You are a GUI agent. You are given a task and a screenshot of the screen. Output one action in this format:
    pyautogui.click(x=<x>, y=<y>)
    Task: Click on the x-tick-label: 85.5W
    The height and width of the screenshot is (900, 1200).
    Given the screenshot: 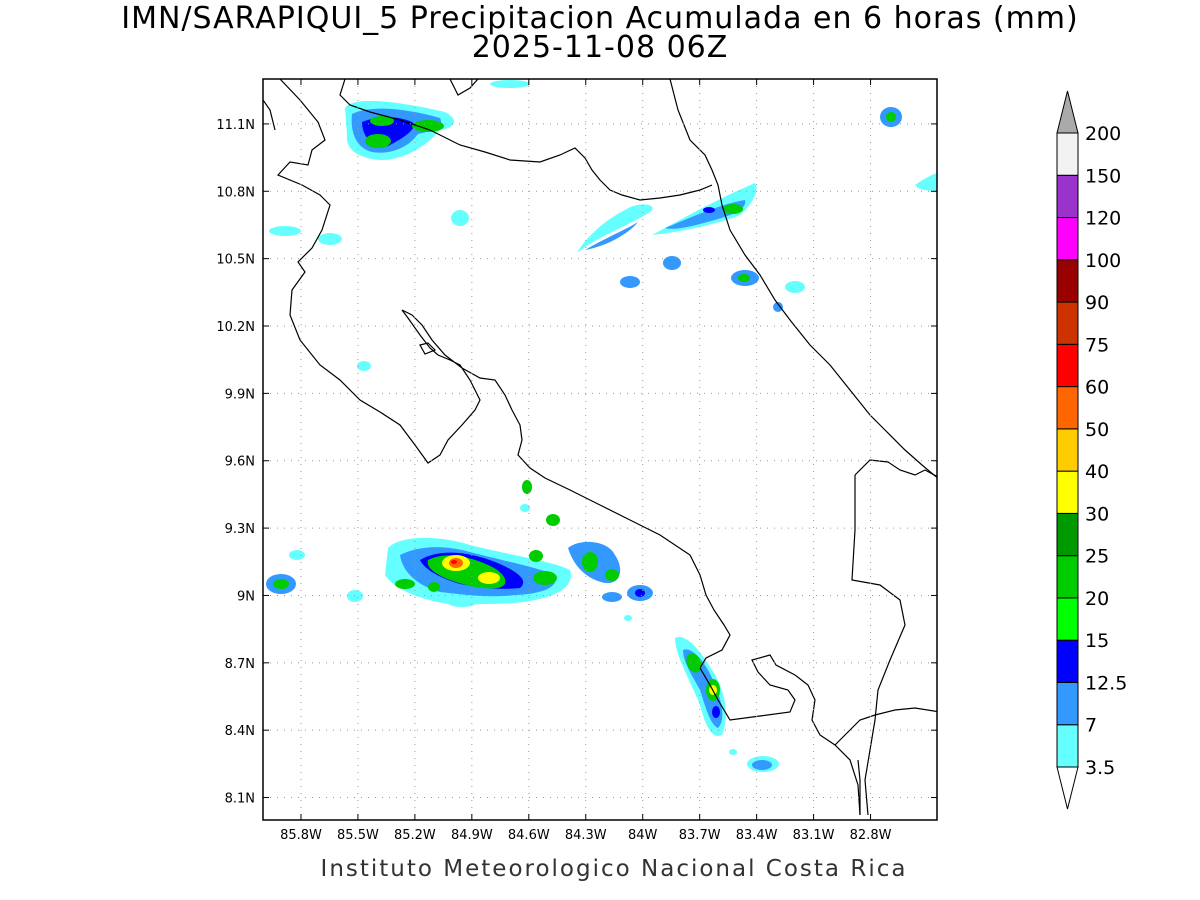 What is the action you would take?
    pyautogui.click(x=358, y=835)
    